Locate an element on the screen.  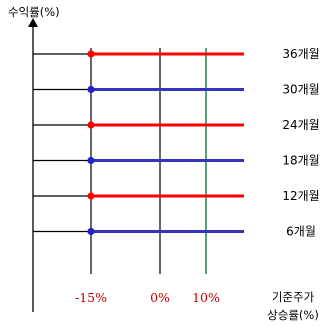
x-tick-label-1: -15% is located at coordinates (91, 297).